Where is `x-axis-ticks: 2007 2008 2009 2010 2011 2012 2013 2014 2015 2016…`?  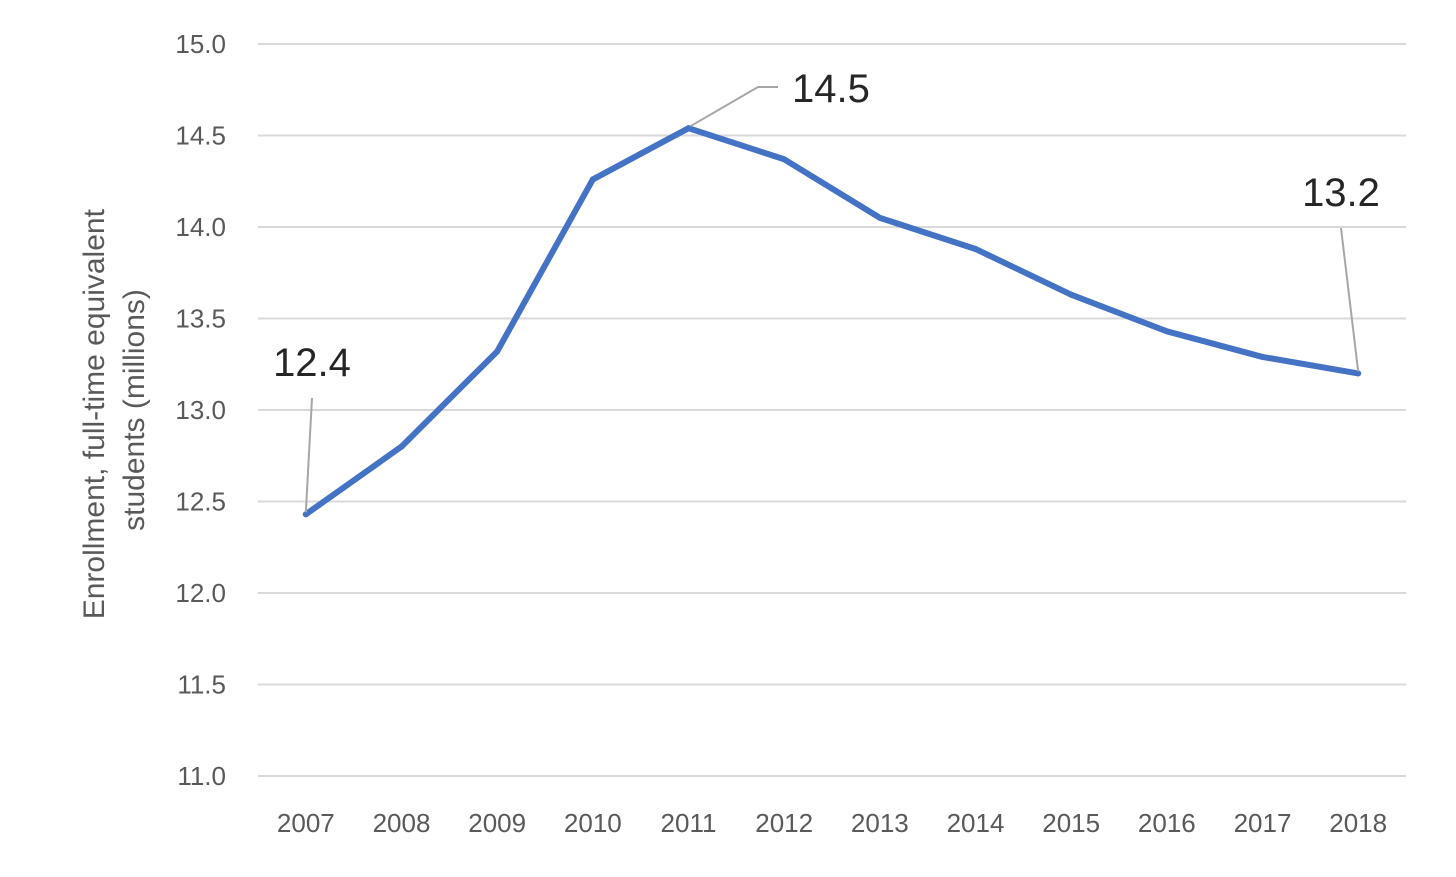
x-axis-ticks: 2007 2008 2009 2010 2011 2012 2013 2014 2015 2016… is located at coordinates (832, 823).